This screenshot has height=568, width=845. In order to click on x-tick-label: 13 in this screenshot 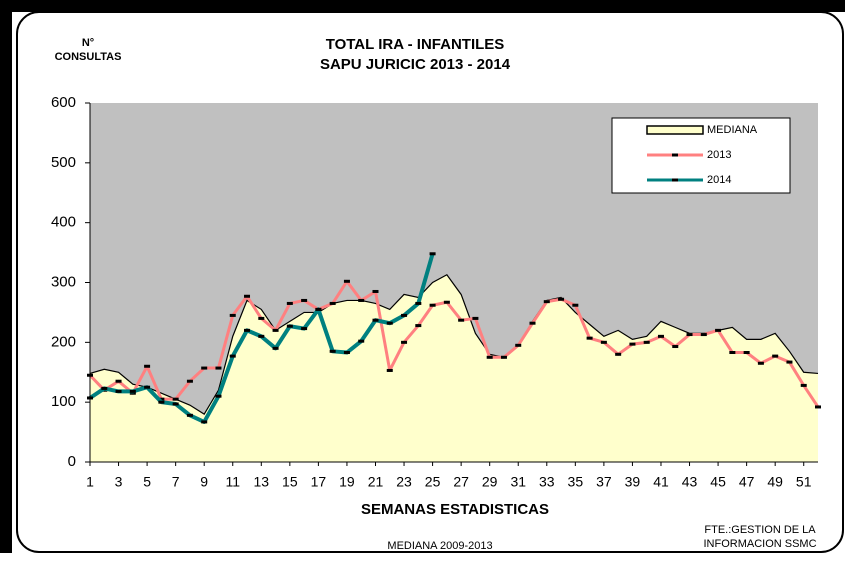, I will do `click(262, 482)`.